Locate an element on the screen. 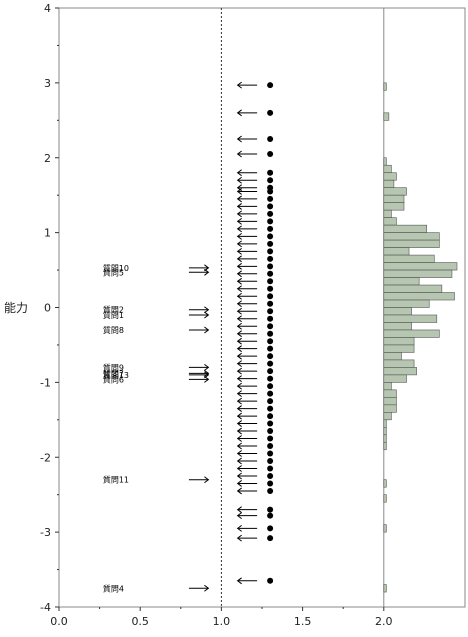 The width and height of the screenshot is (468, 637). y-tick-label: 0 is located at coordinates (47, 308).